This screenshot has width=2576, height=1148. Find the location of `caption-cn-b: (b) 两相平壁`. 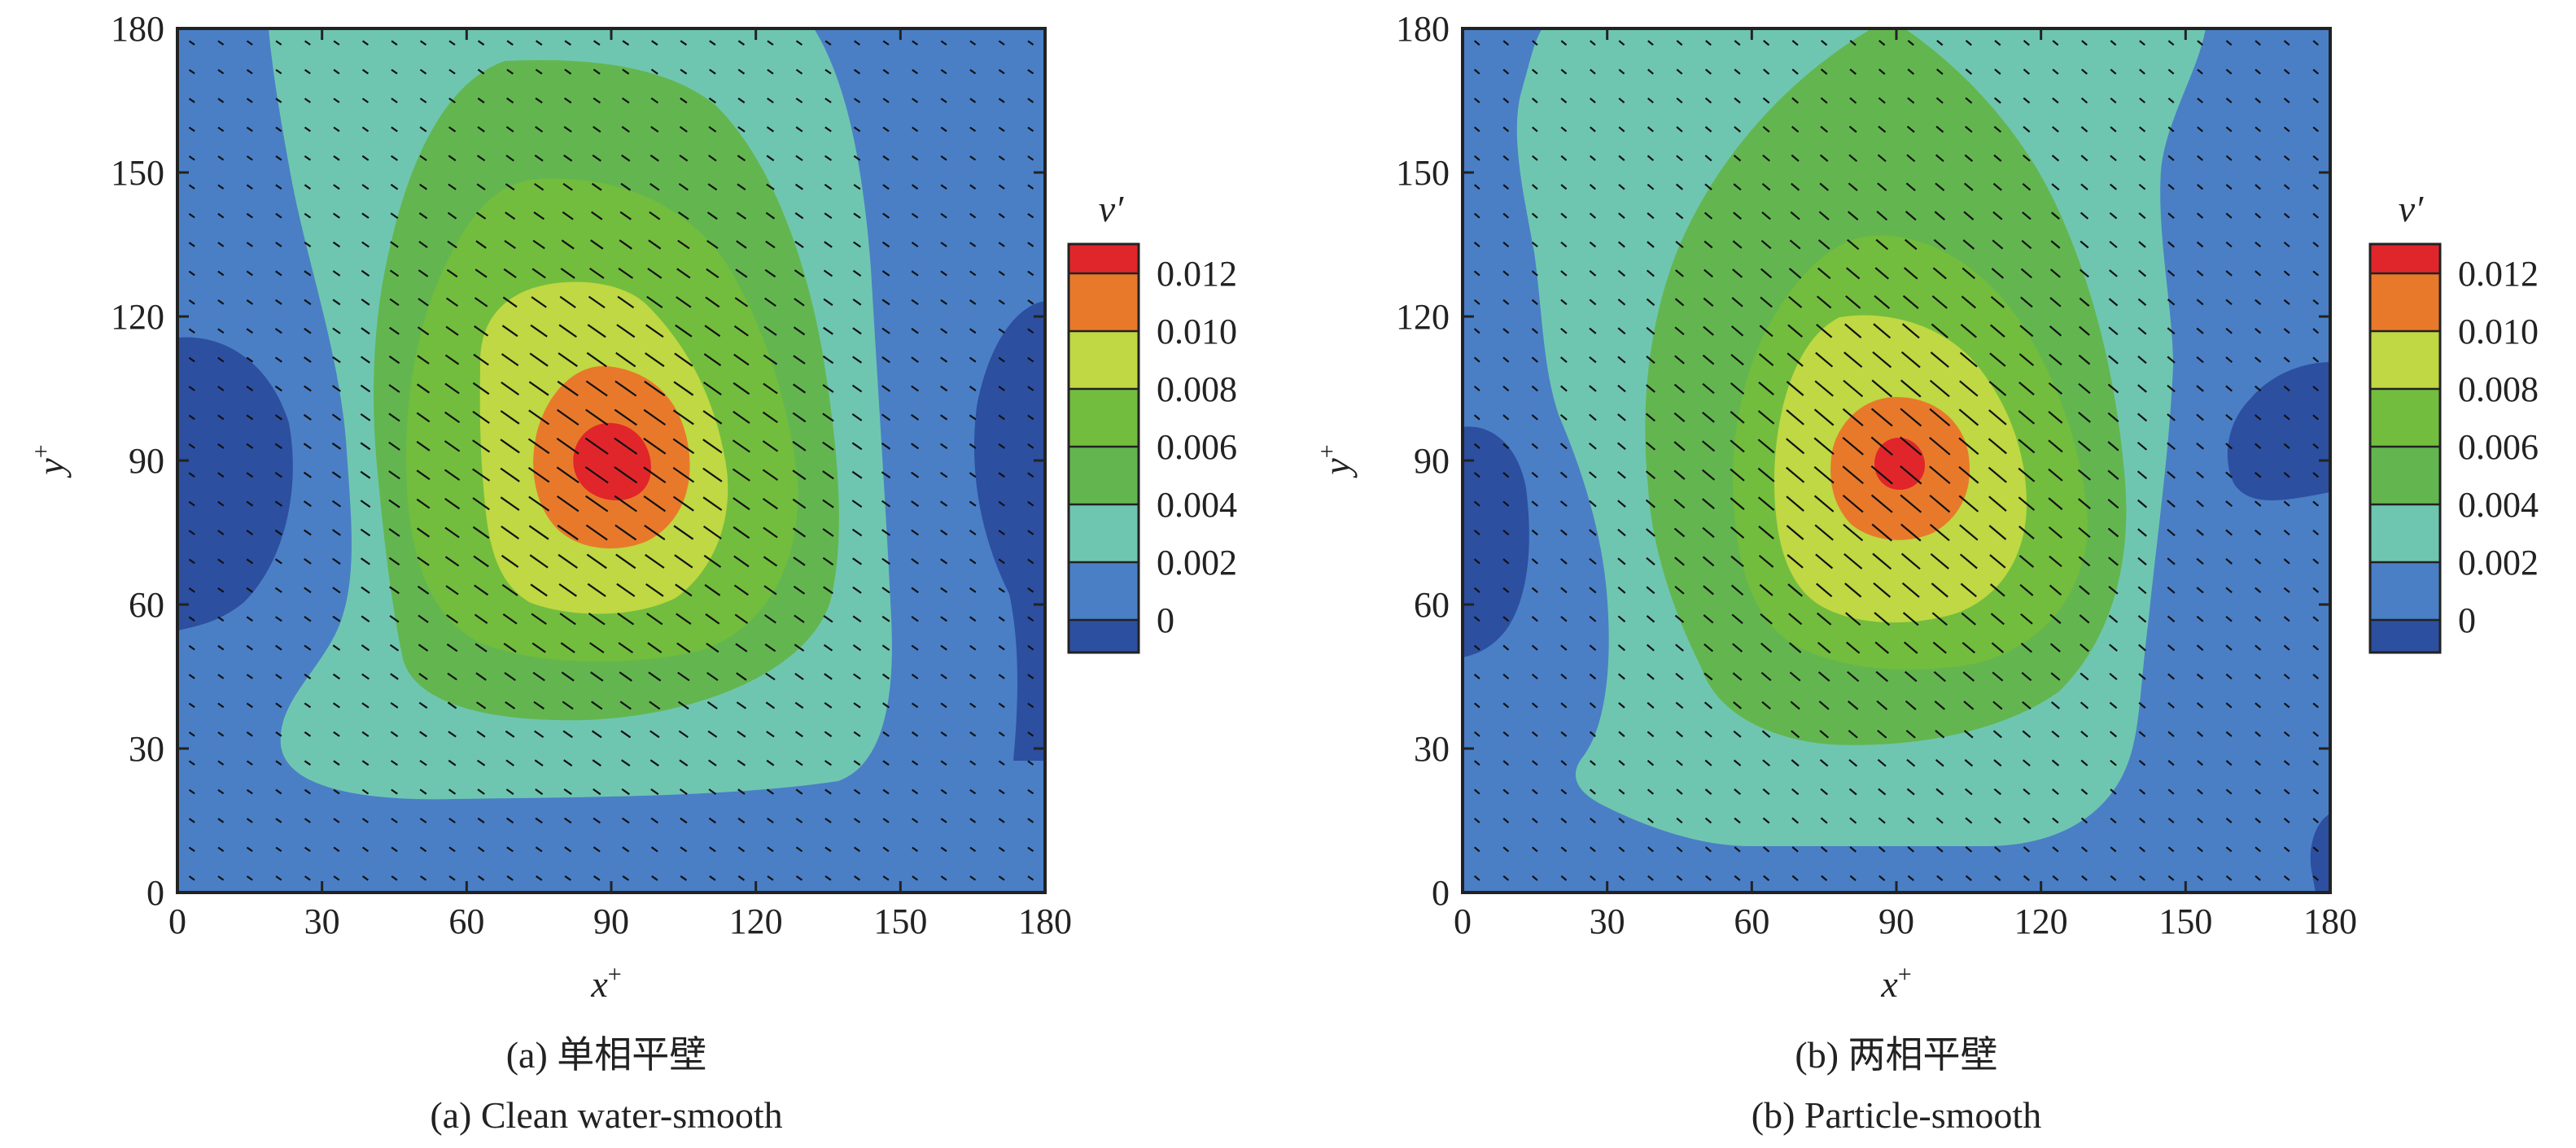

caption-cn-b: (b) 两相平壁 is located at coordinates (1896, 1055).